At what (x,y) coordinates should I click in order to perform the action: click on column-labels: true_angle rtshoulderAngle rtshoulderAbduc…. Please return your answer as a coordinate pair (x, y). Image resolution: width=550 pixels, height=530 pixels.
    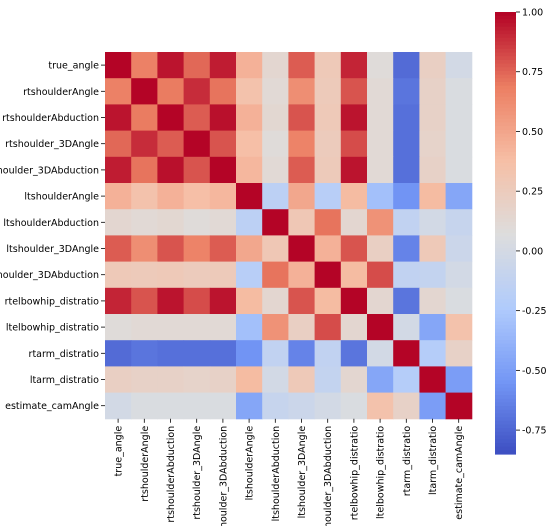
    Looking at the image, I should click on (290, 472).